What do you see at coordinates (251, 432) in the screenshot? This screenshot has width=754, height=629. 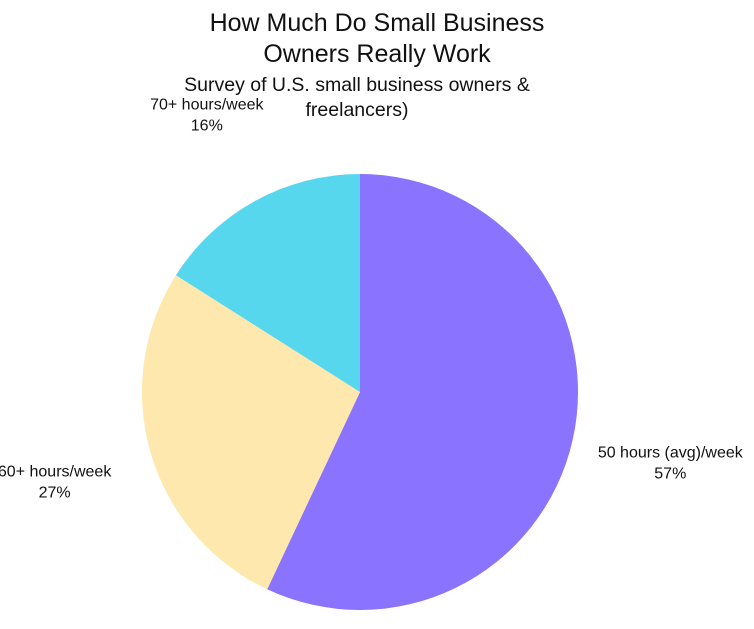 I see `pie-slice-60-plus-hours` at bounding box center [251, 432].